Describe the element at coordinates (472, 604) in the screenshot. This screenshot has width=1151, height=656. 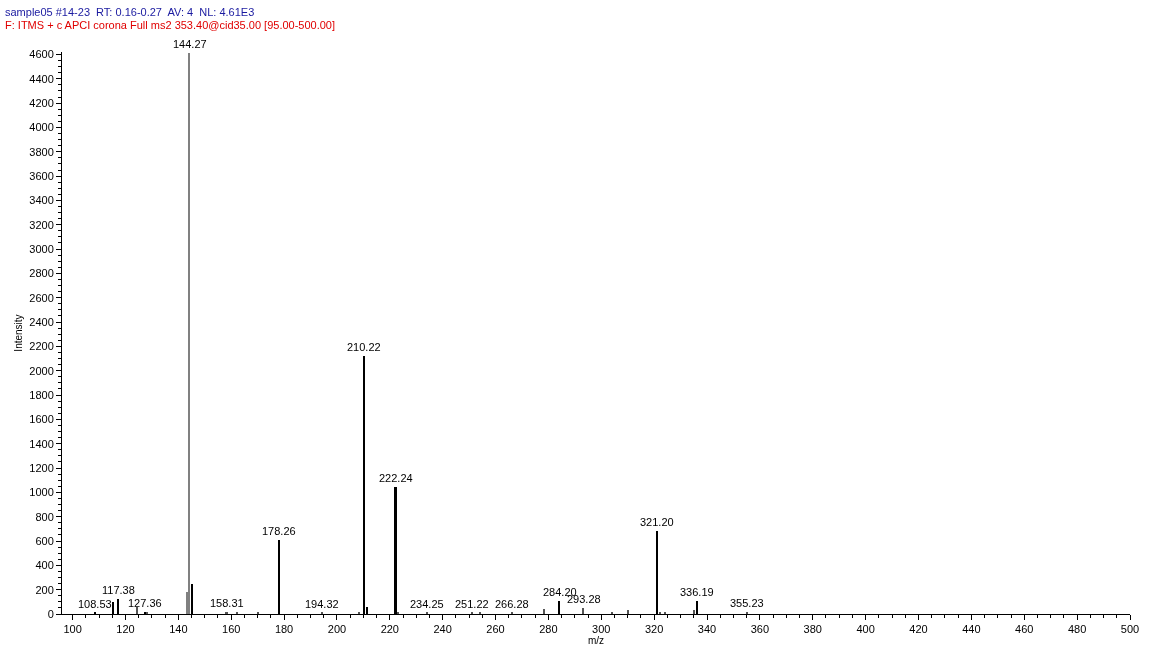
I see `annotation: 251.22` at that location.